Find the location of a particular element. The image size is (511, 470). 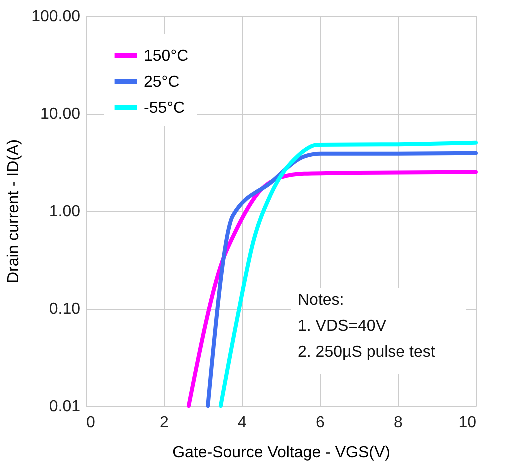

y-tick-label: 0.01 is located at coordinates (65, 407).